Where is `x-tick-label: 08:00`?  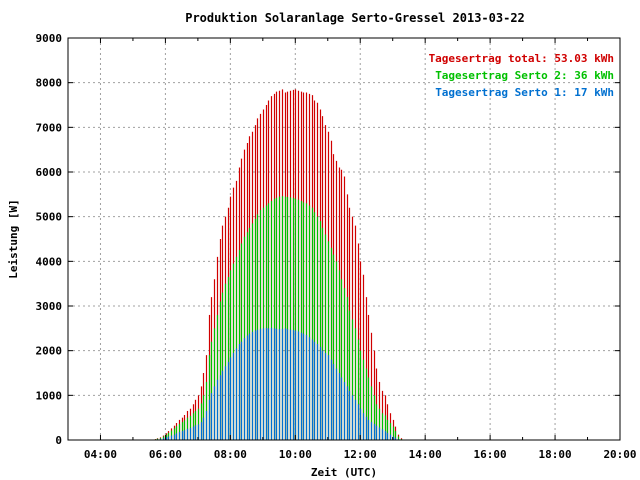 x-tick-label: 08:00 is located at coordinates (230, 454).